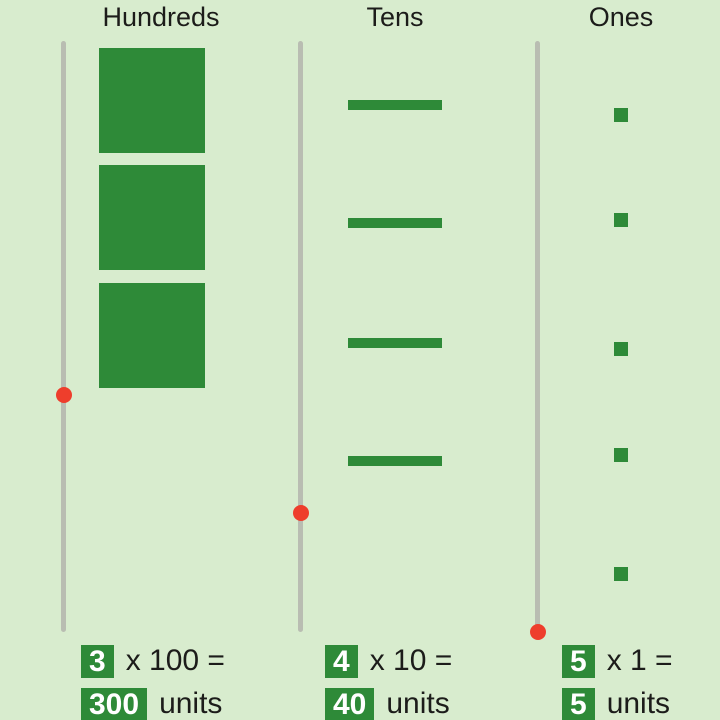  What do you see at coordinates (578, 661) in the screenshot?
I see `ones-count-badge: 5` at bounding box center [578, 661].